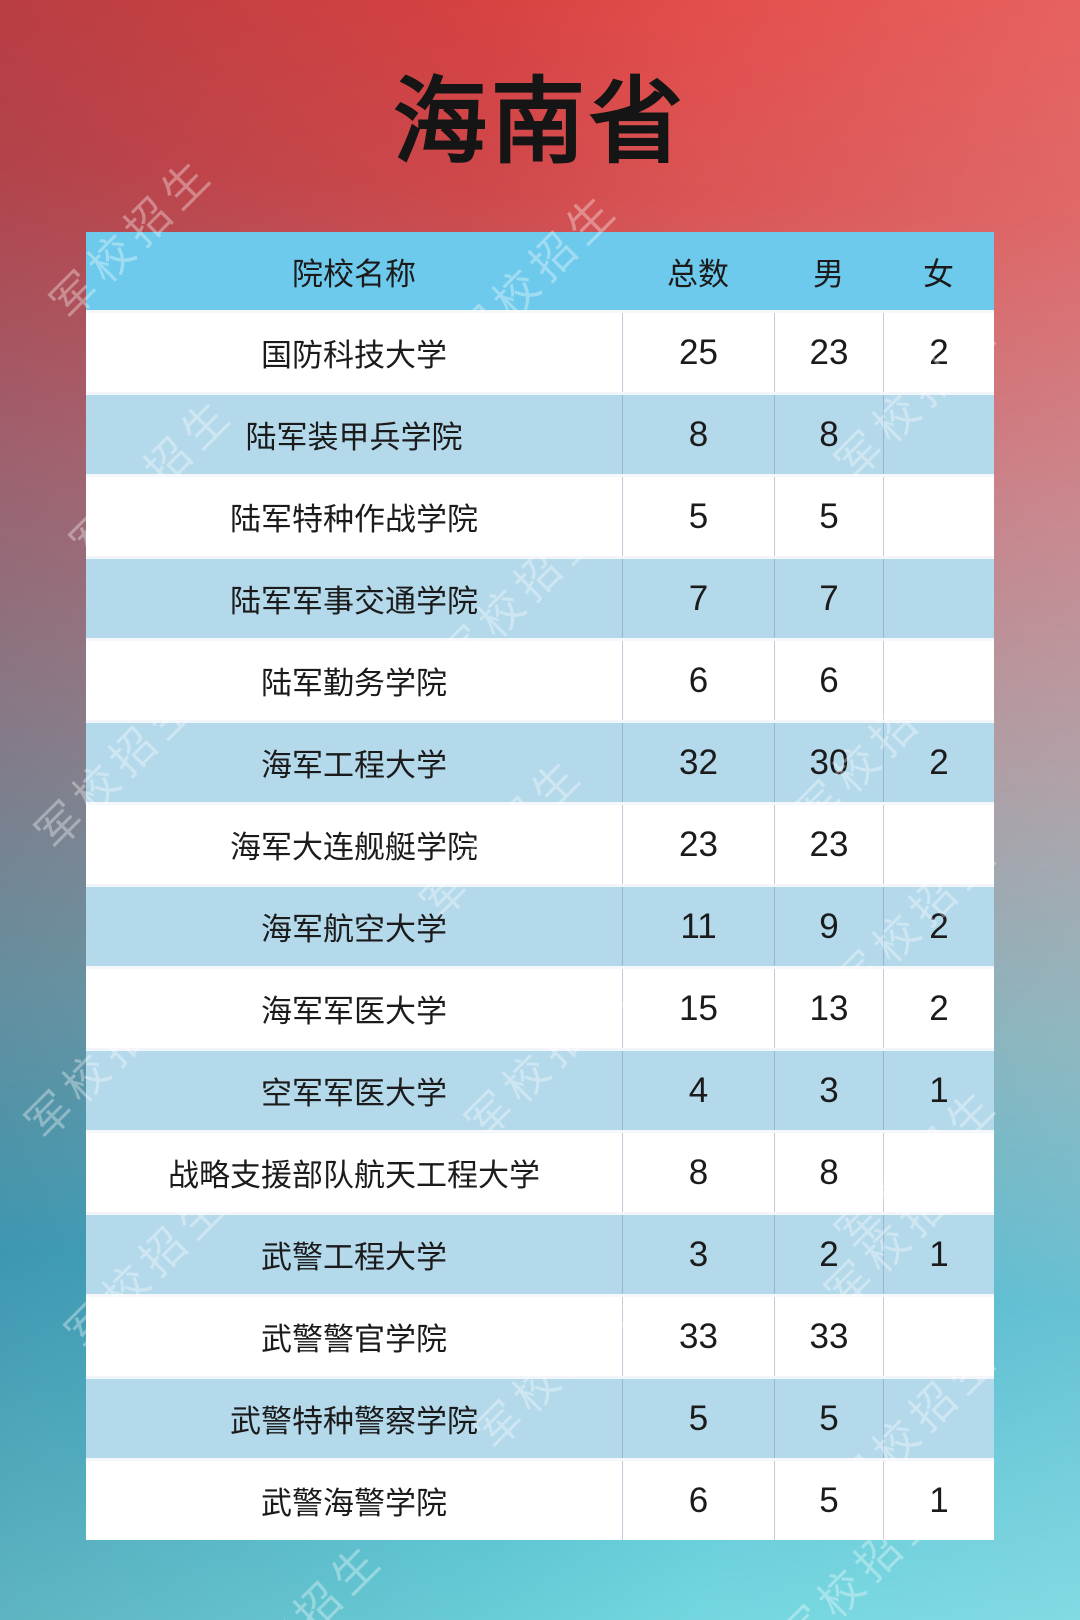 This screenshot has height=1620, width=1080. Describe the element at coordinates (540, 271) in the screenshot. I see `table-header-row: 院校名称 总数 男 女` at that location.